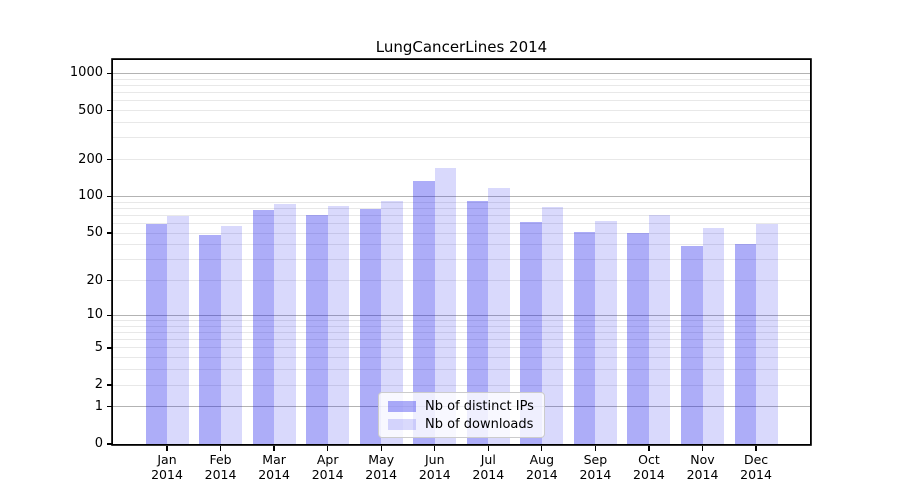  Describe the element at coordinates (713, 336) in the screenshot. I see `bar-downloads-nov` at that location.